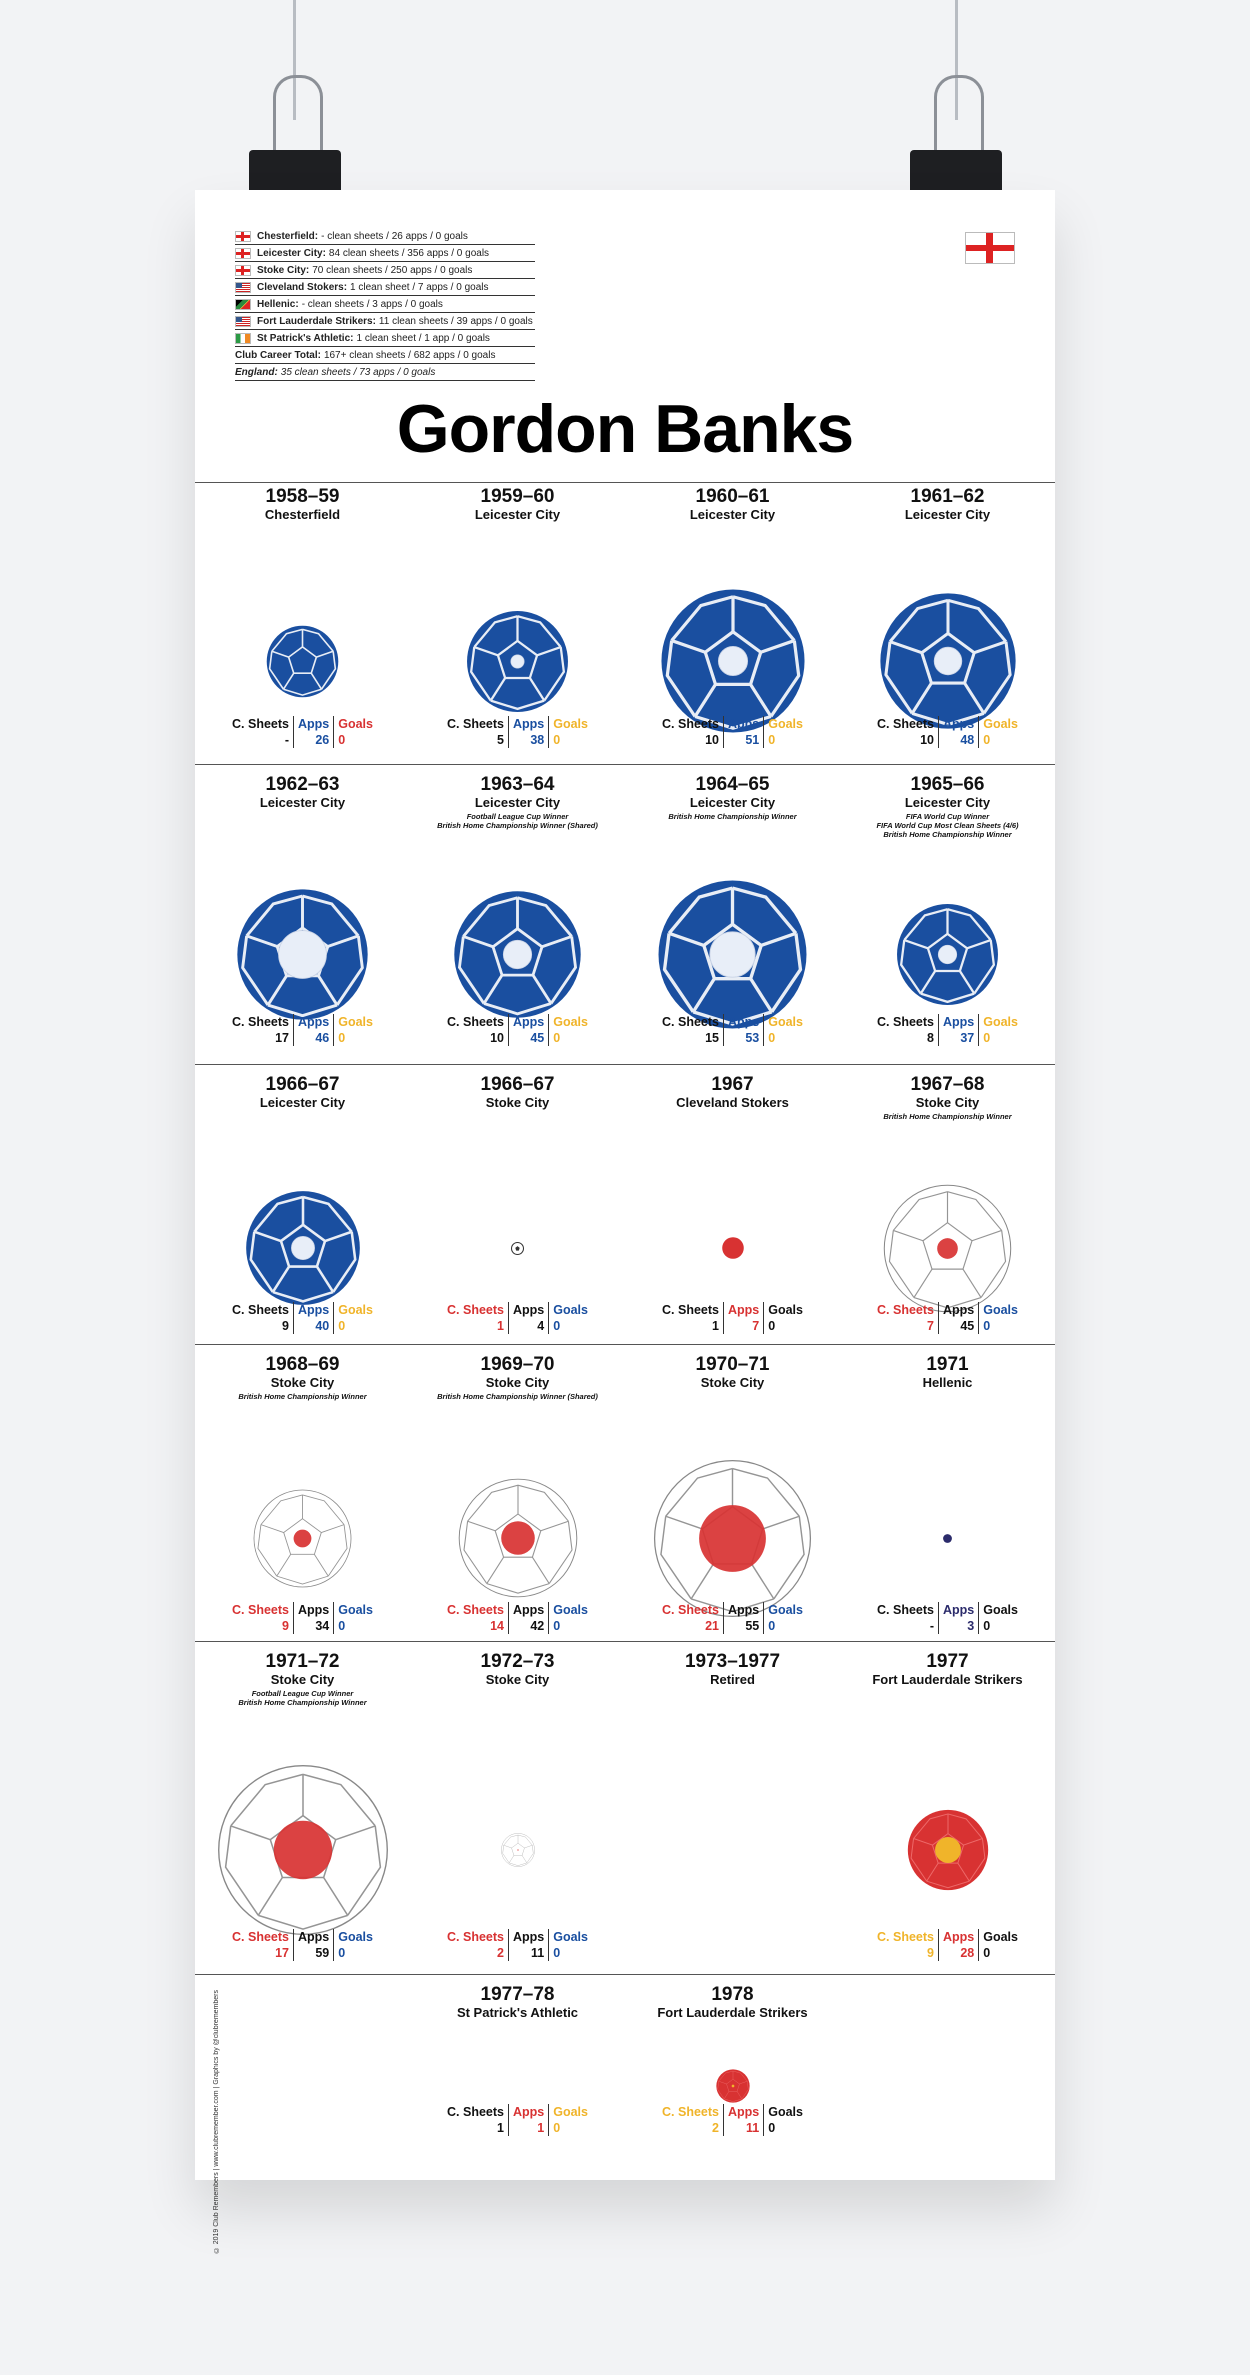 The image size is (1250, 2375). I want to click on stat-value: 53, so click(752, 1038).